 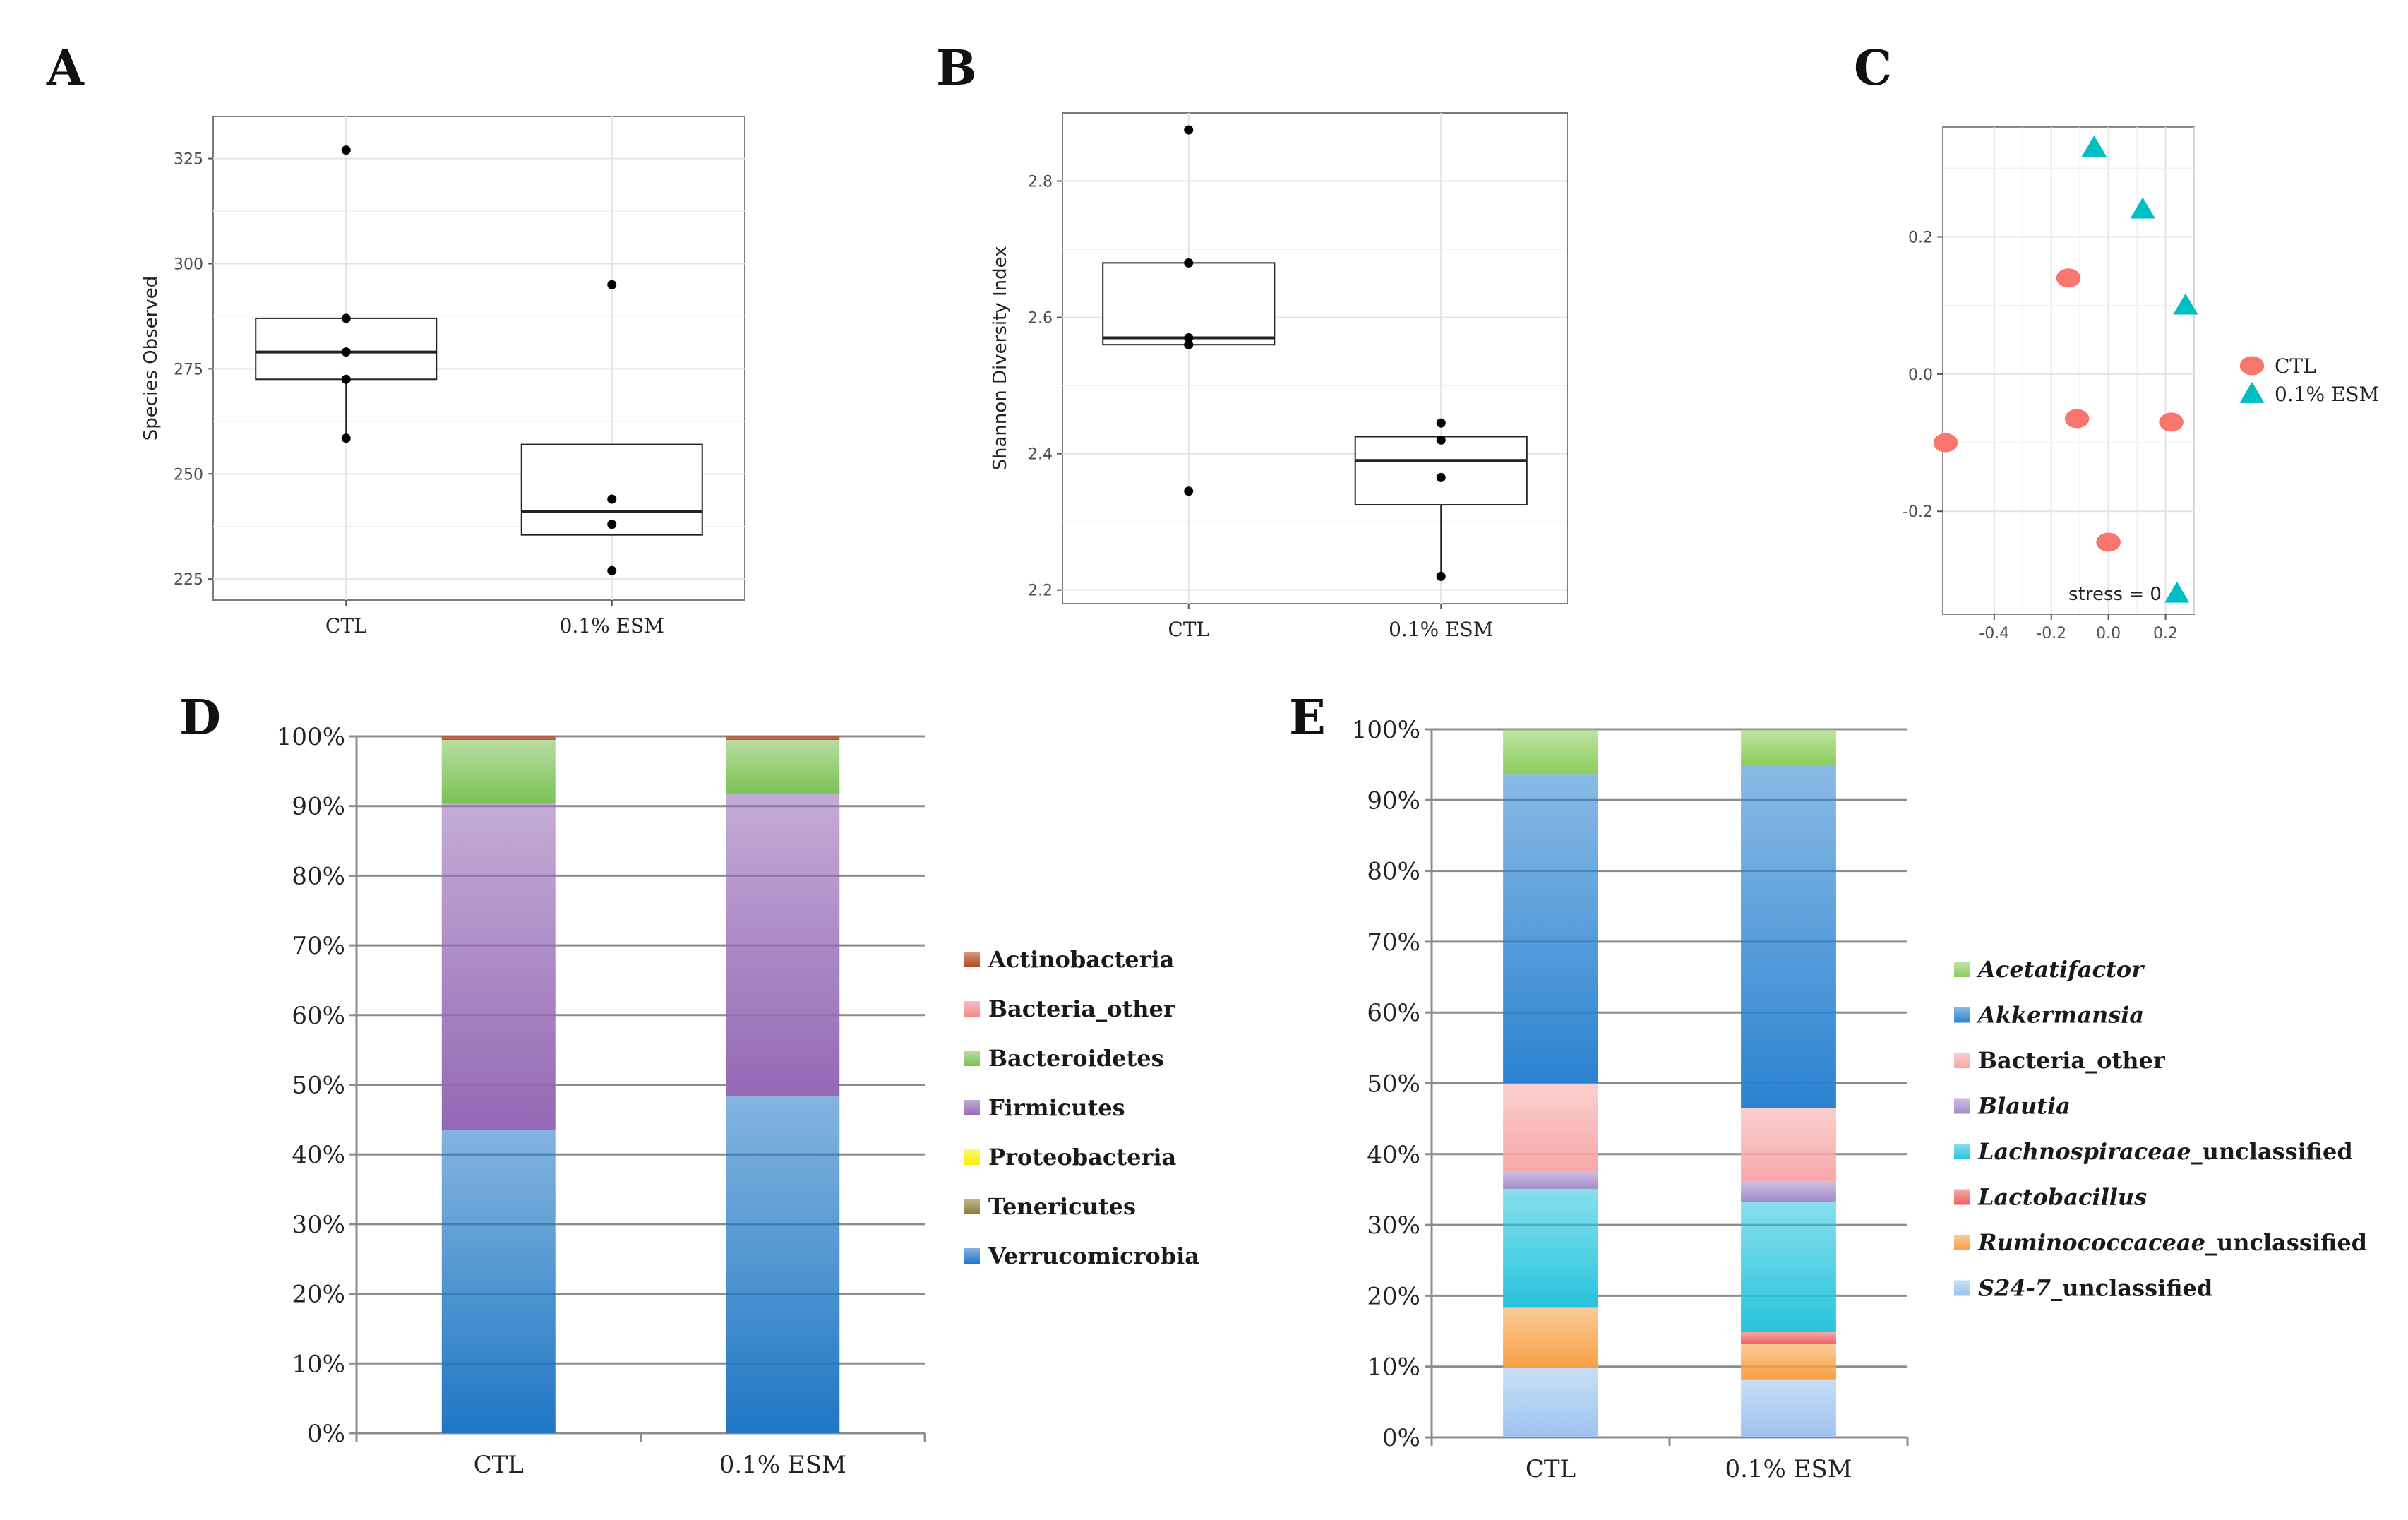 I want to click on legend-italic-part: Ruminococcaceae, so click(x=2091, y=1242).